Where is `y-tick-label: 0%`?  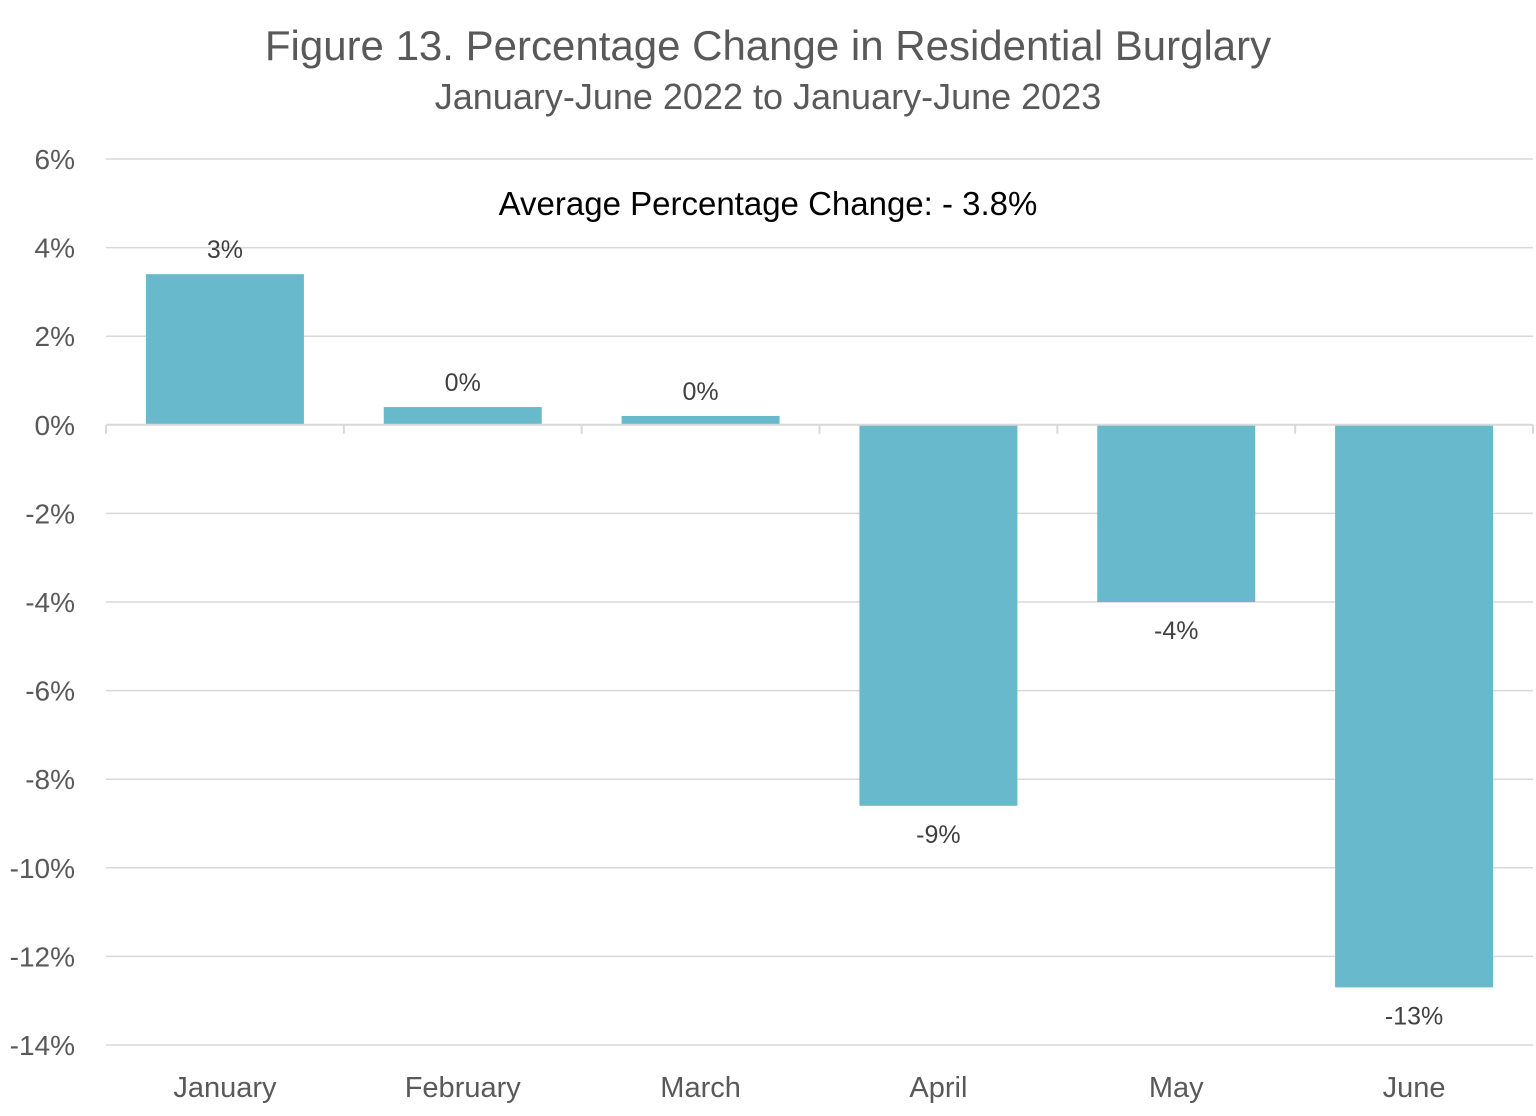 y-tick-label: 0% is located at coordinates (55, 425).